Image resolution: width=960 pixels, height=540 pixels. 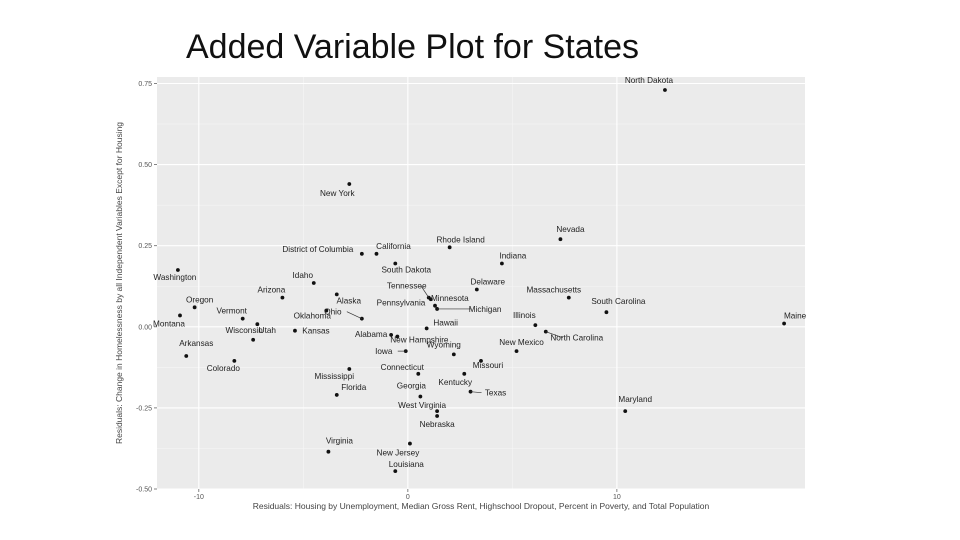 What do you see at coordinates (145, 327) in the screenshot?
I see `y-tick-label: 0.00` at bounding box center [145, 327].